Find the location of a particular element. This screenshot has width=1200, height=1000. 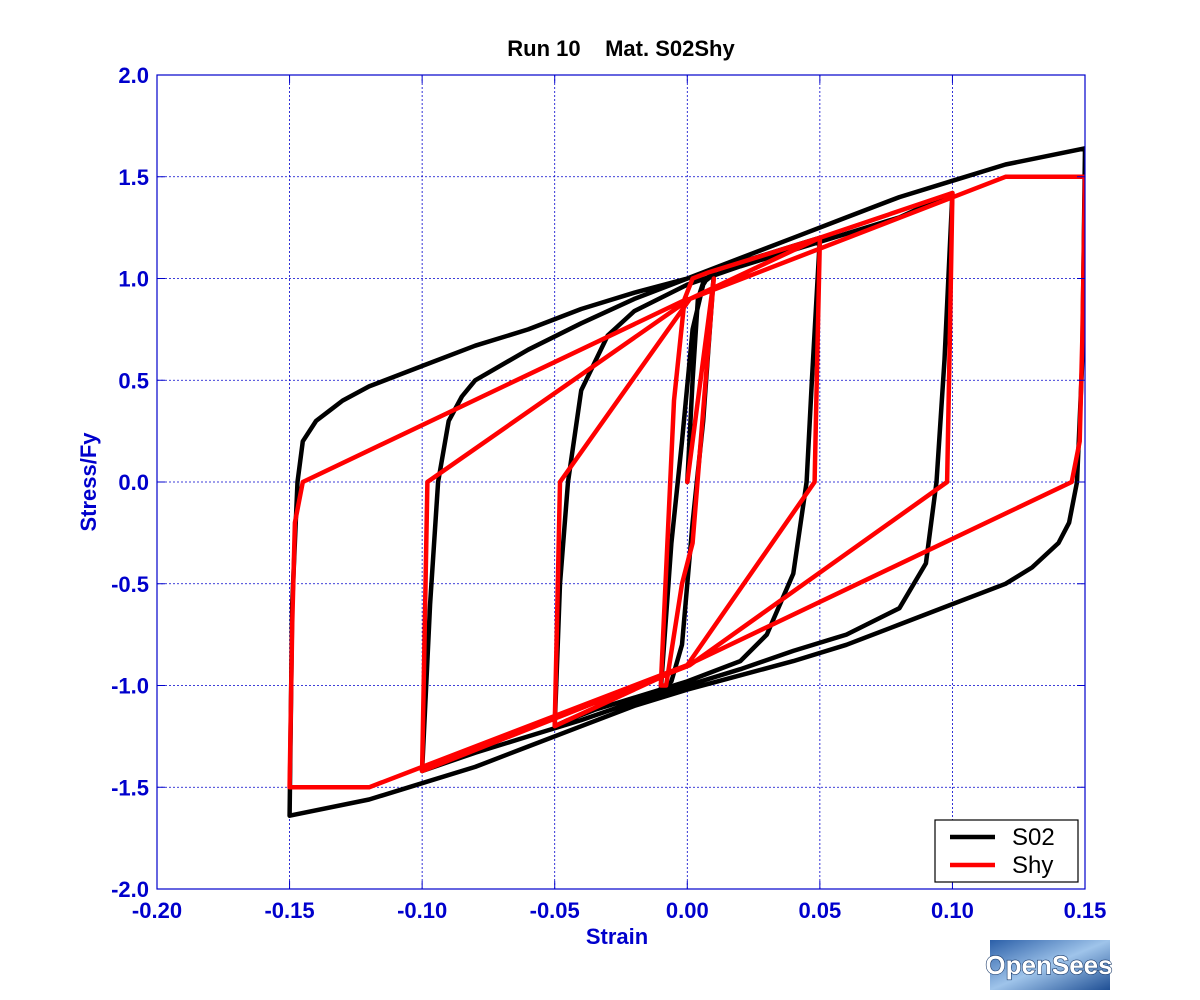

y-tick-label: 0.5 is located at coordinates (133, 380).